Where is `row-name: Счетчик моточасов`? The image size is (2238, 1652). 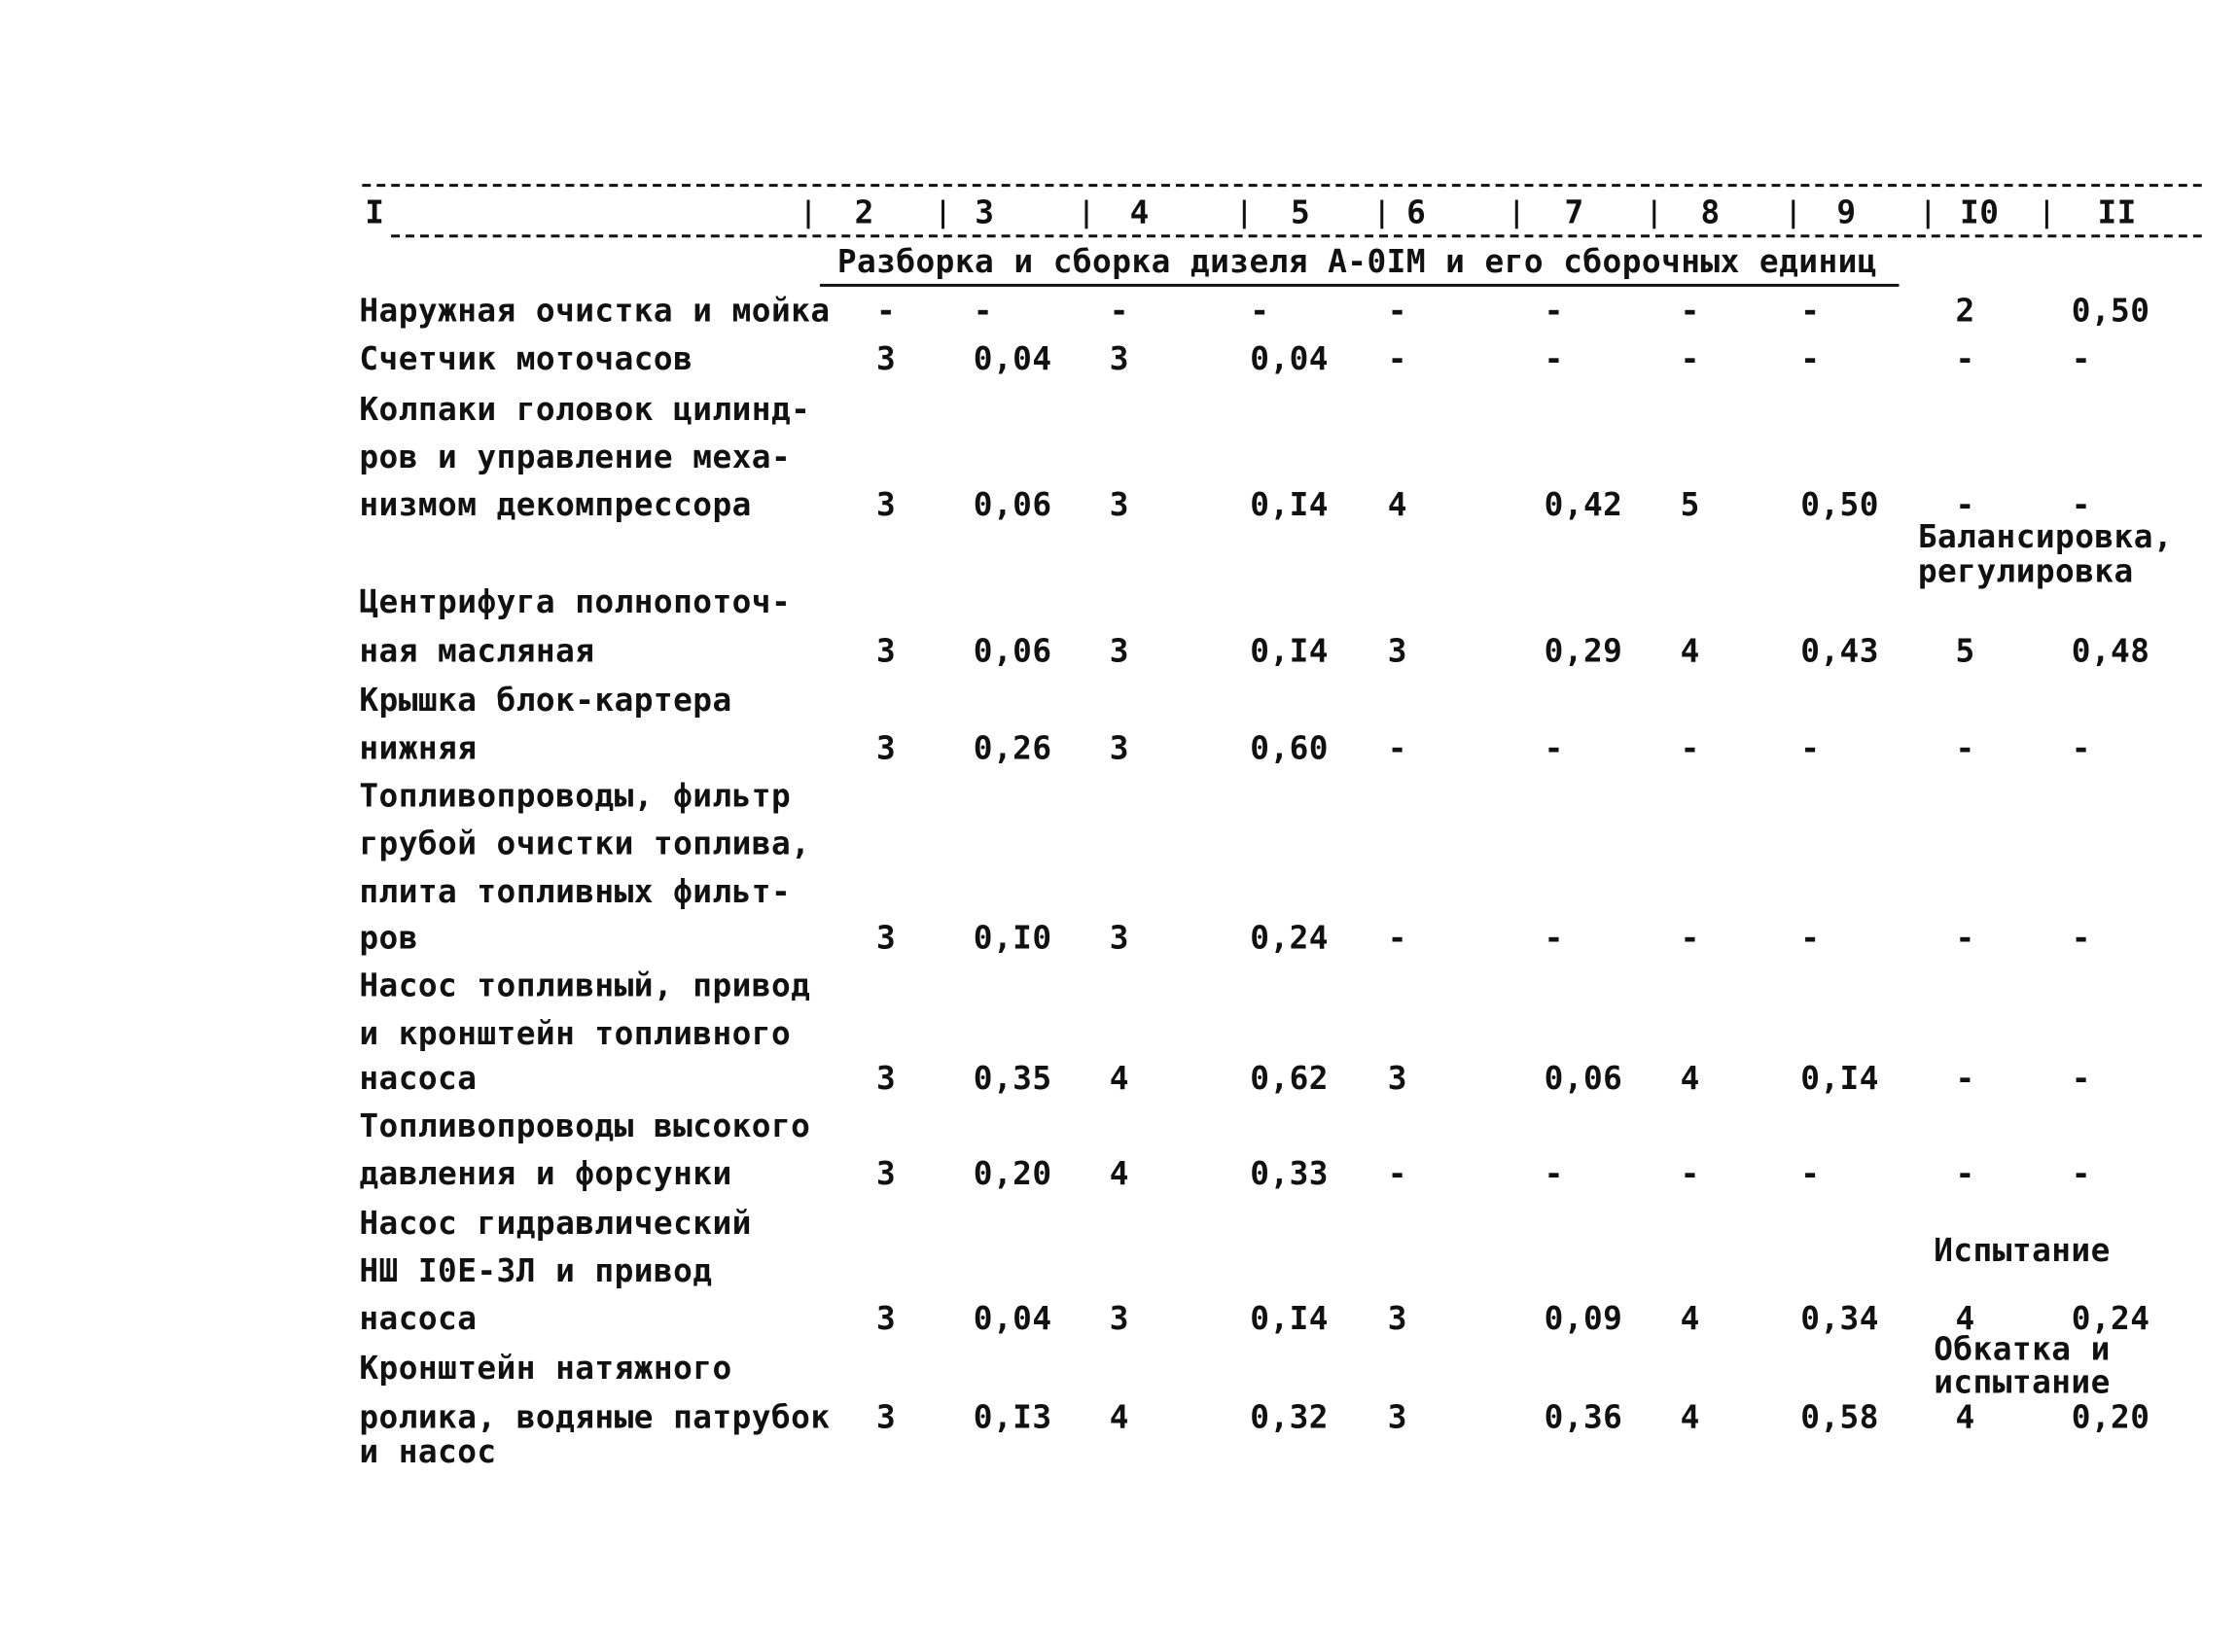
row-name: Счетчик моточасов is located at coordinates (526, 359).